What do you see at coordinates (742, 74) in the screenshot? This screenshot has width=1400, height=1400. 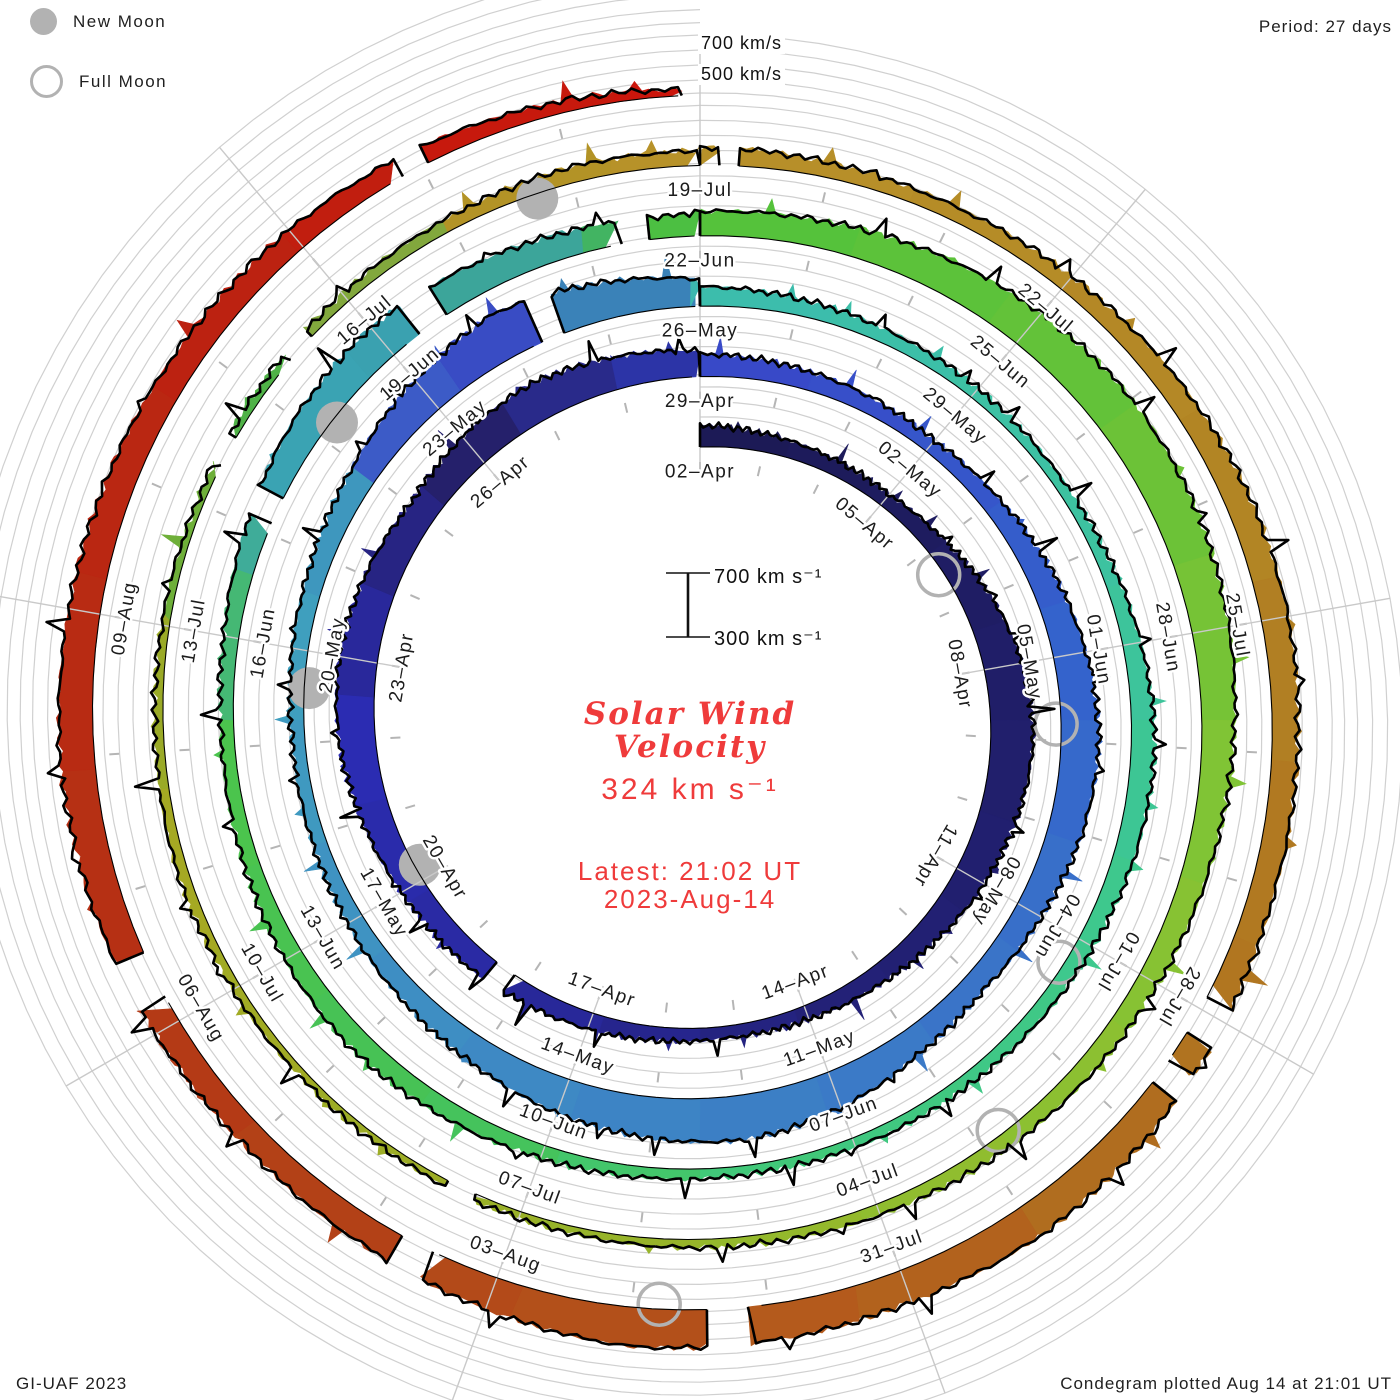 I see `outer-500-label: 500 km/s` at bounding box center [742, 74].